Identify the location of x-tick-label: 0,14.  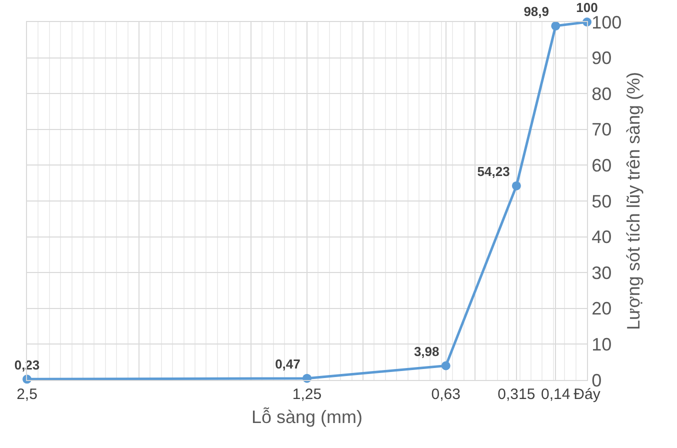
(555, 394).